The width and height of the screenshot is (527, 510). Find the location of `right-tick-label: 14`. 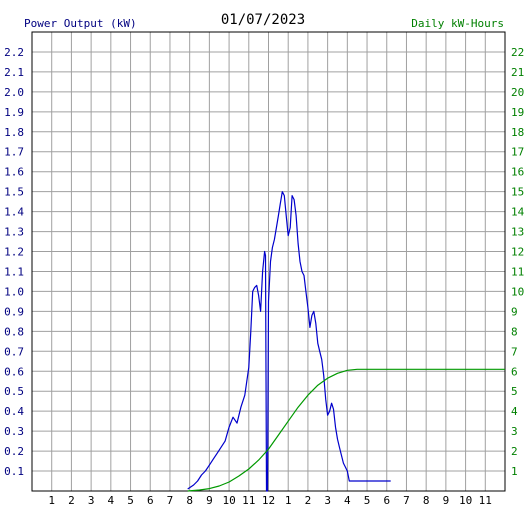

right-tick-label: 14 is located at coordinates (518, 212).